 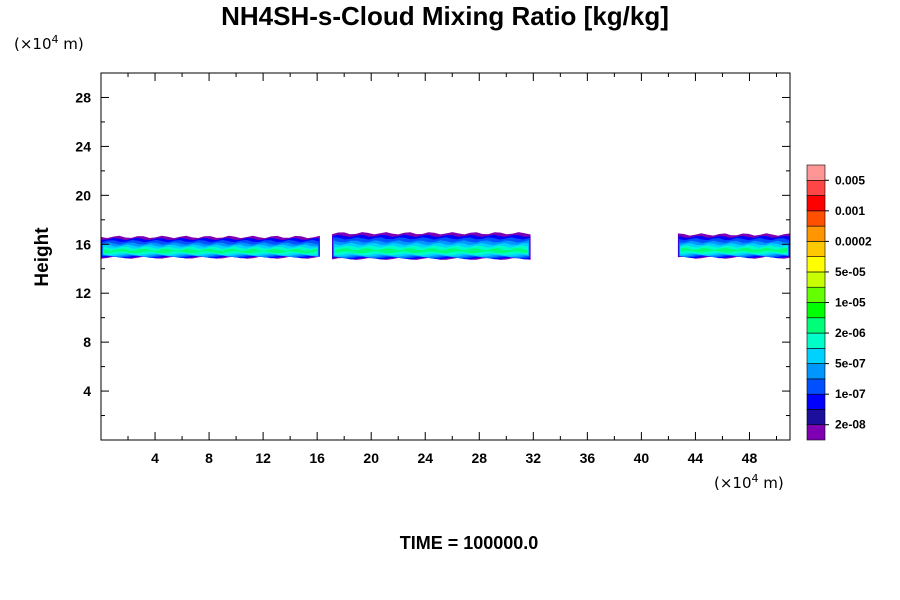 I want to click on chart-title: NH4SH-s-Cloud Mixing Ratio [kg/kg], so click(x=445, y=16).